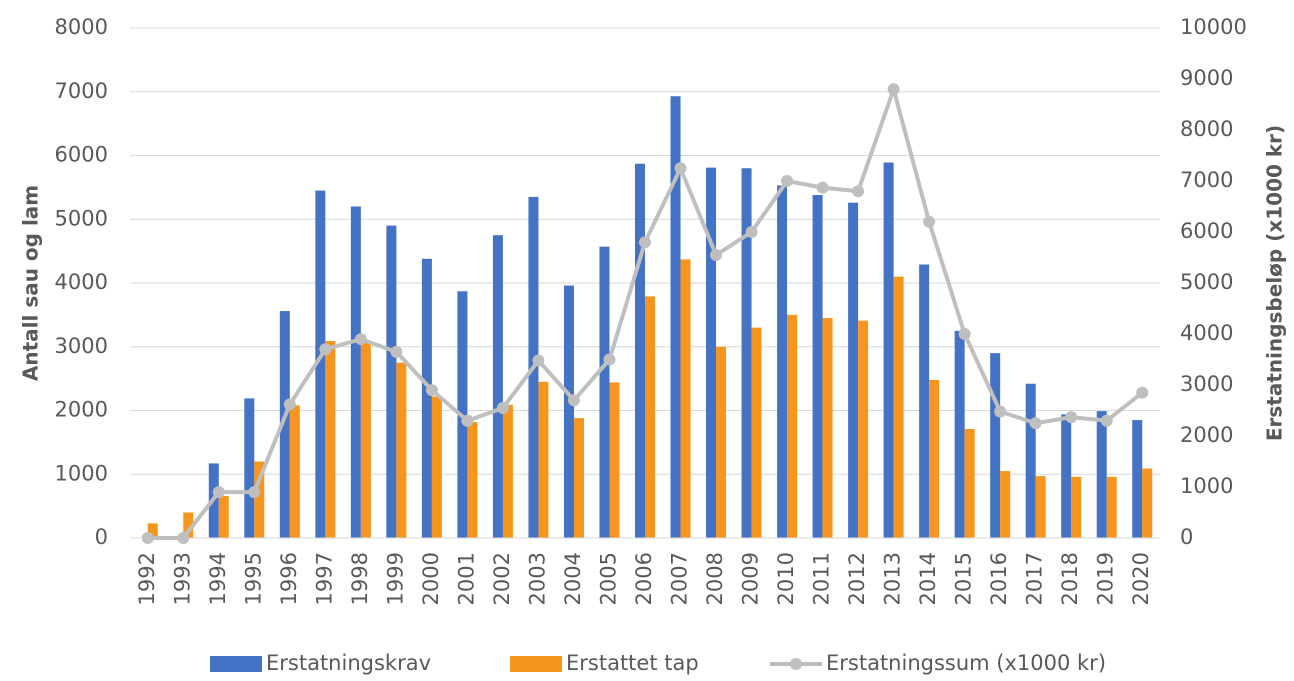  I want to click on y2-tick-label: 2000, so click(1206, 435).